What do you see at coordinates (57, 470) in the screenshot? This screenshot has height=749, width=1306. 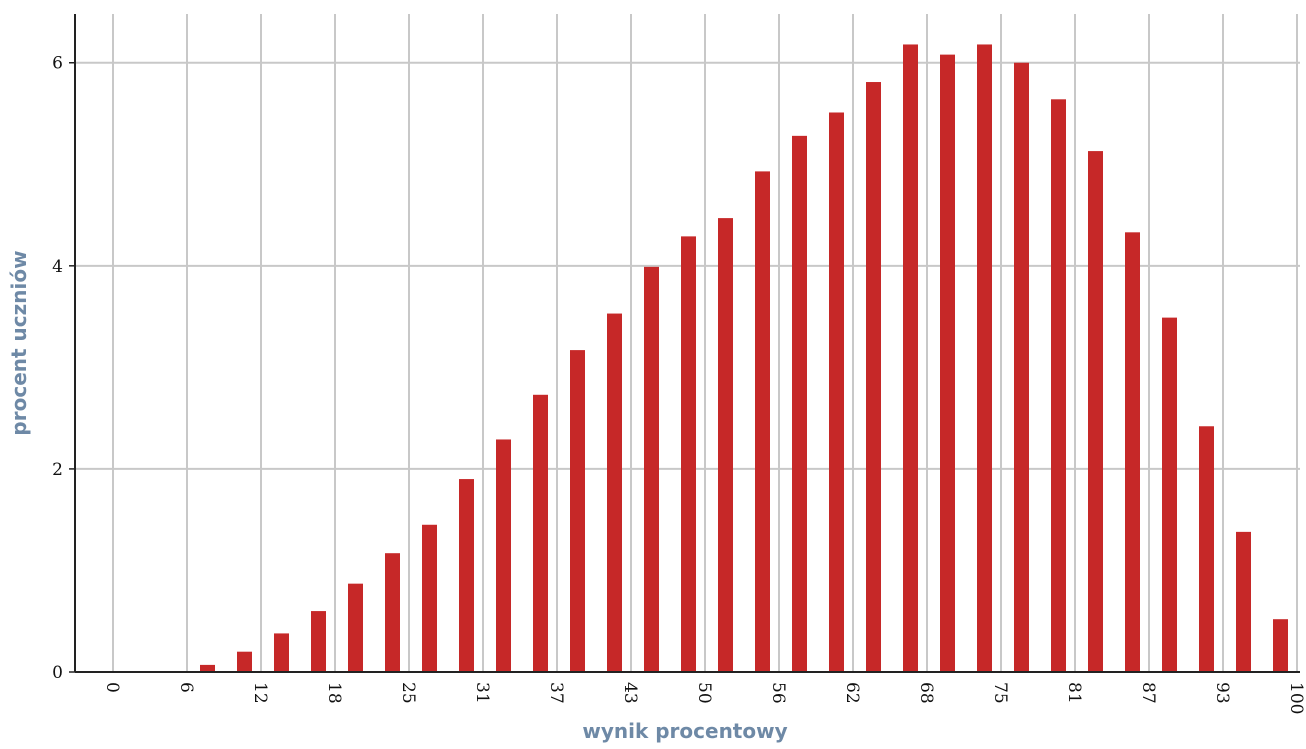 I see `y-tick-label: 2` at bounding box center [57, 470].